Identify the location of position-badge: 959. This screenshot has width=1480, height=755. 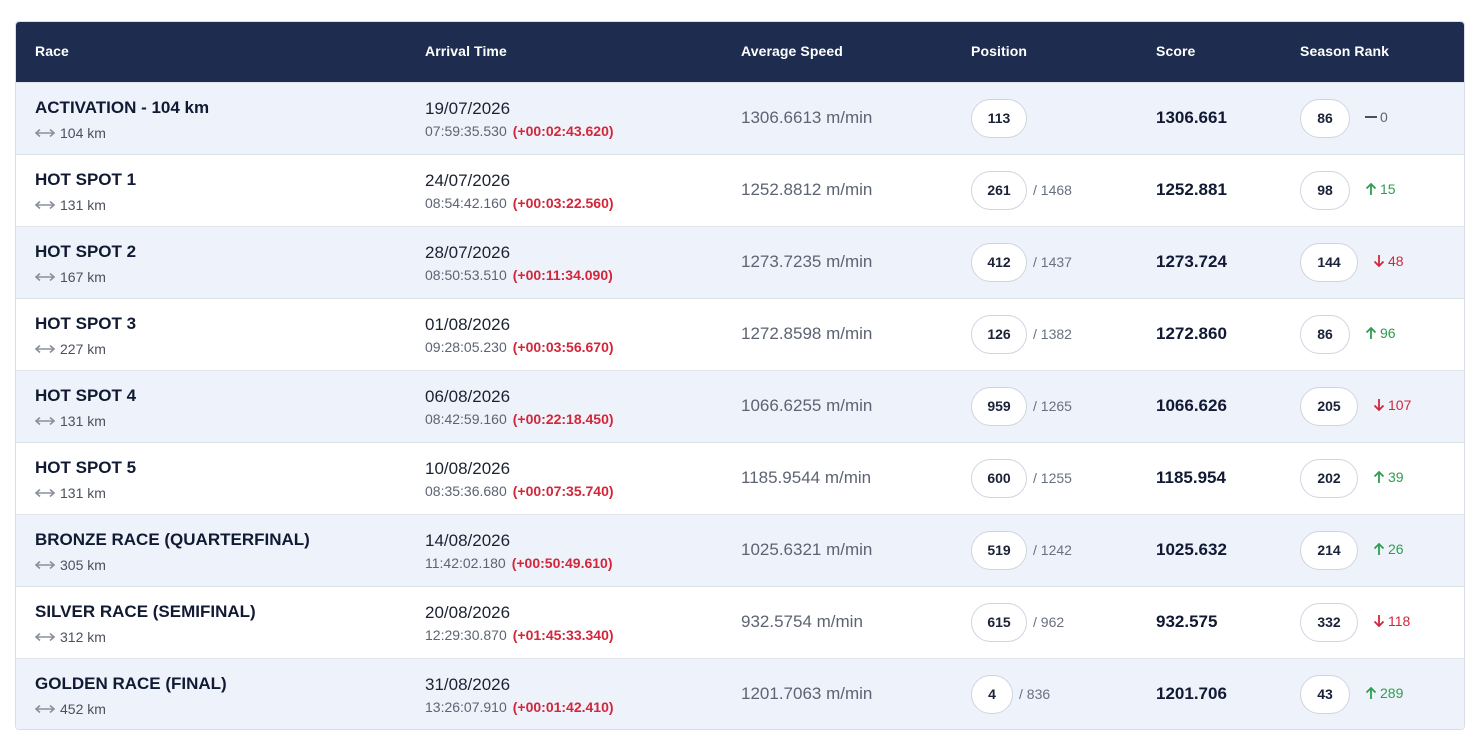
(999, 406).